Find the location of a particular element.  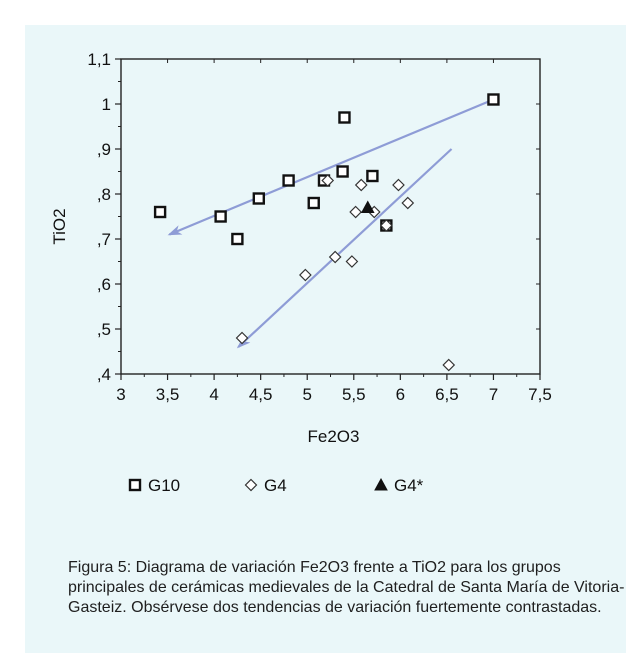

x-tick-label: 6,5 is located at coordinates (447, 394).